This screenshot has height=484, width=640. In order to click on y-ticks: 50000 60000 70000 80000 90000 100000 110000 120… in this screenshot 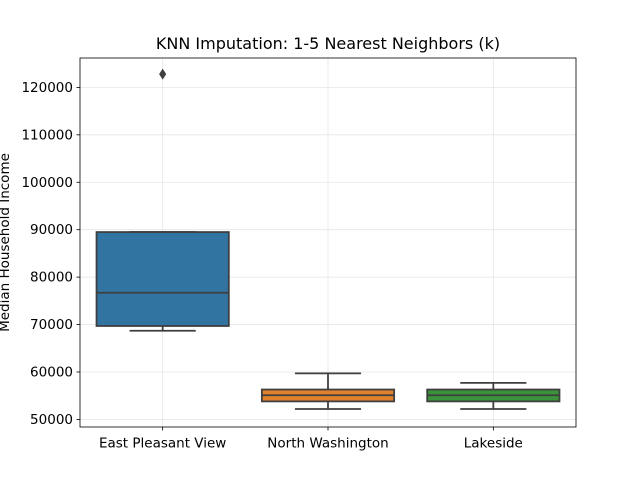, I will do `click(50, 254)`.